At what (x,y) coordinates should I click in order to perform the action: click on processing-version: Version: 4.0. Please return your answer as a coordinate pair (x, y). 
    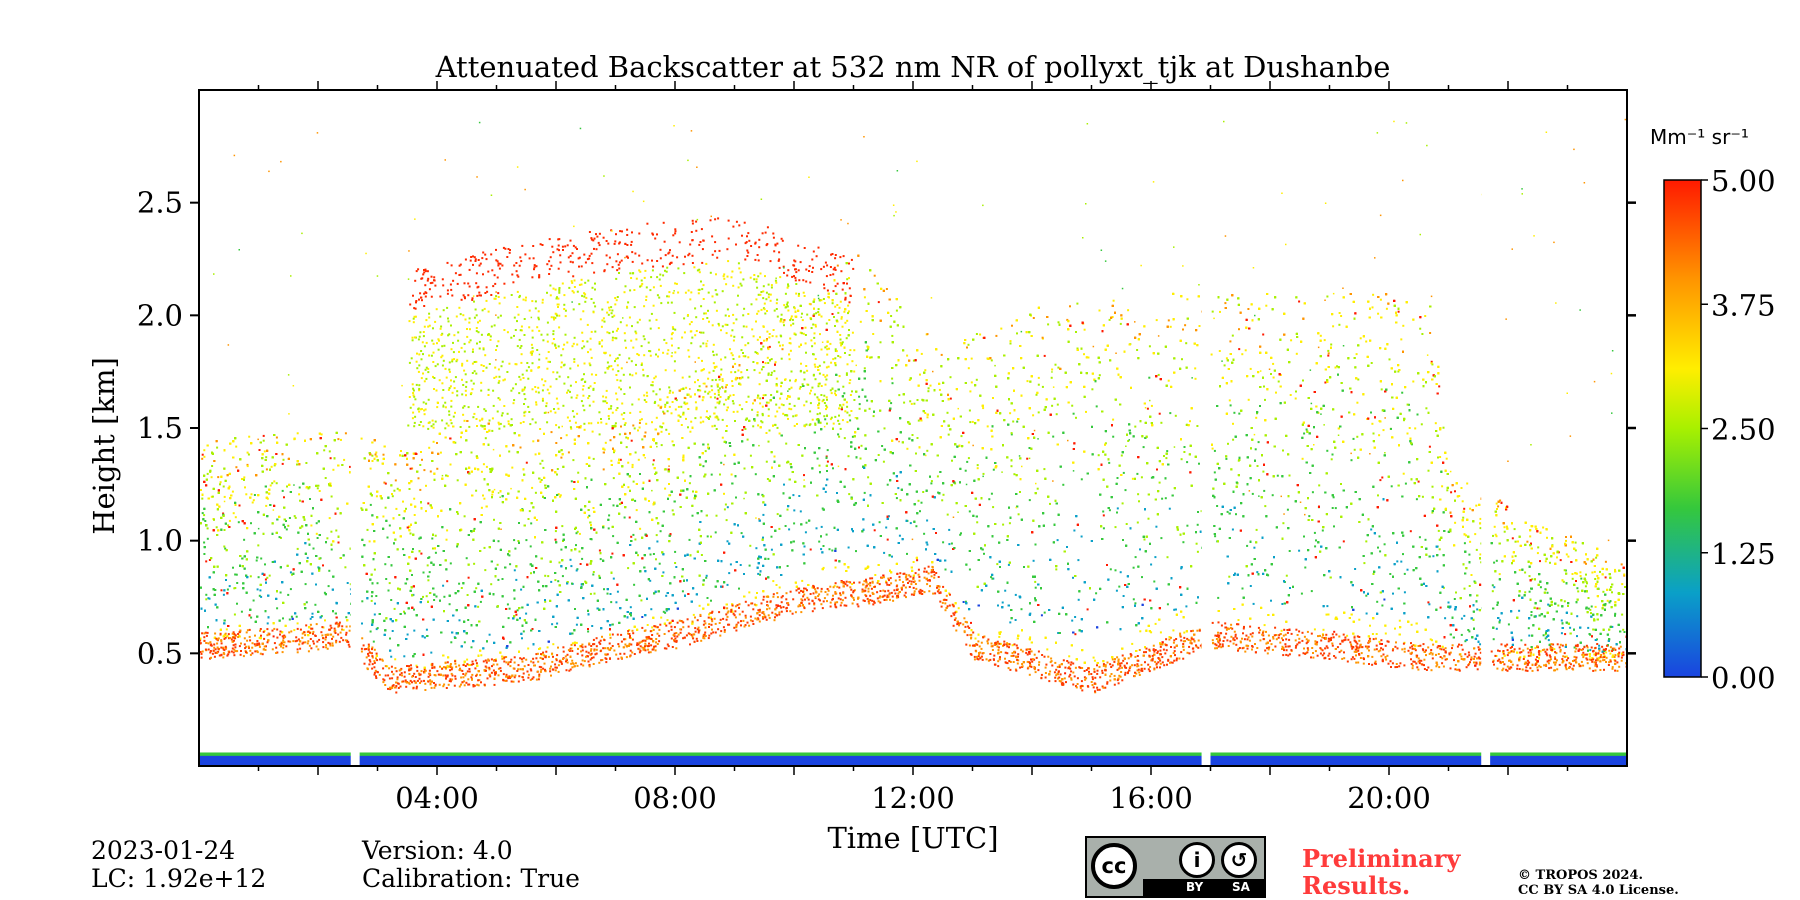
    Looking at the image, I should click on (437, 850).